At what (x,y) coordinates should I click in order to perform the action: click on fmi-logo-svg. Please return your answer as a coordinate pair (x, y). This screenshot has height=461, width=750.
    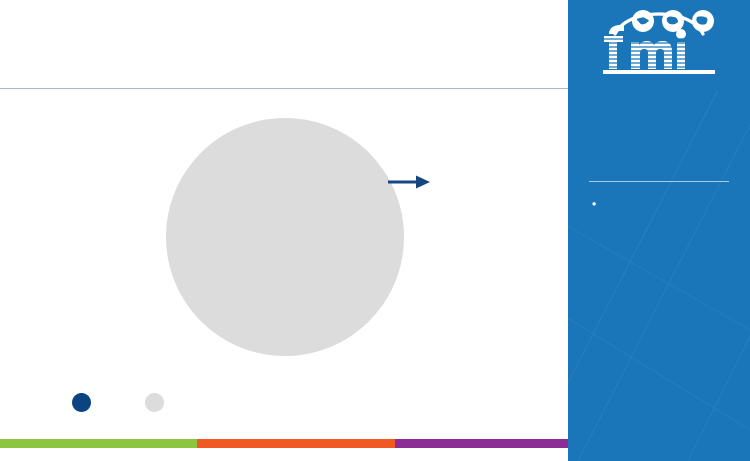
    Looking at the image, I should click on (659, 42).